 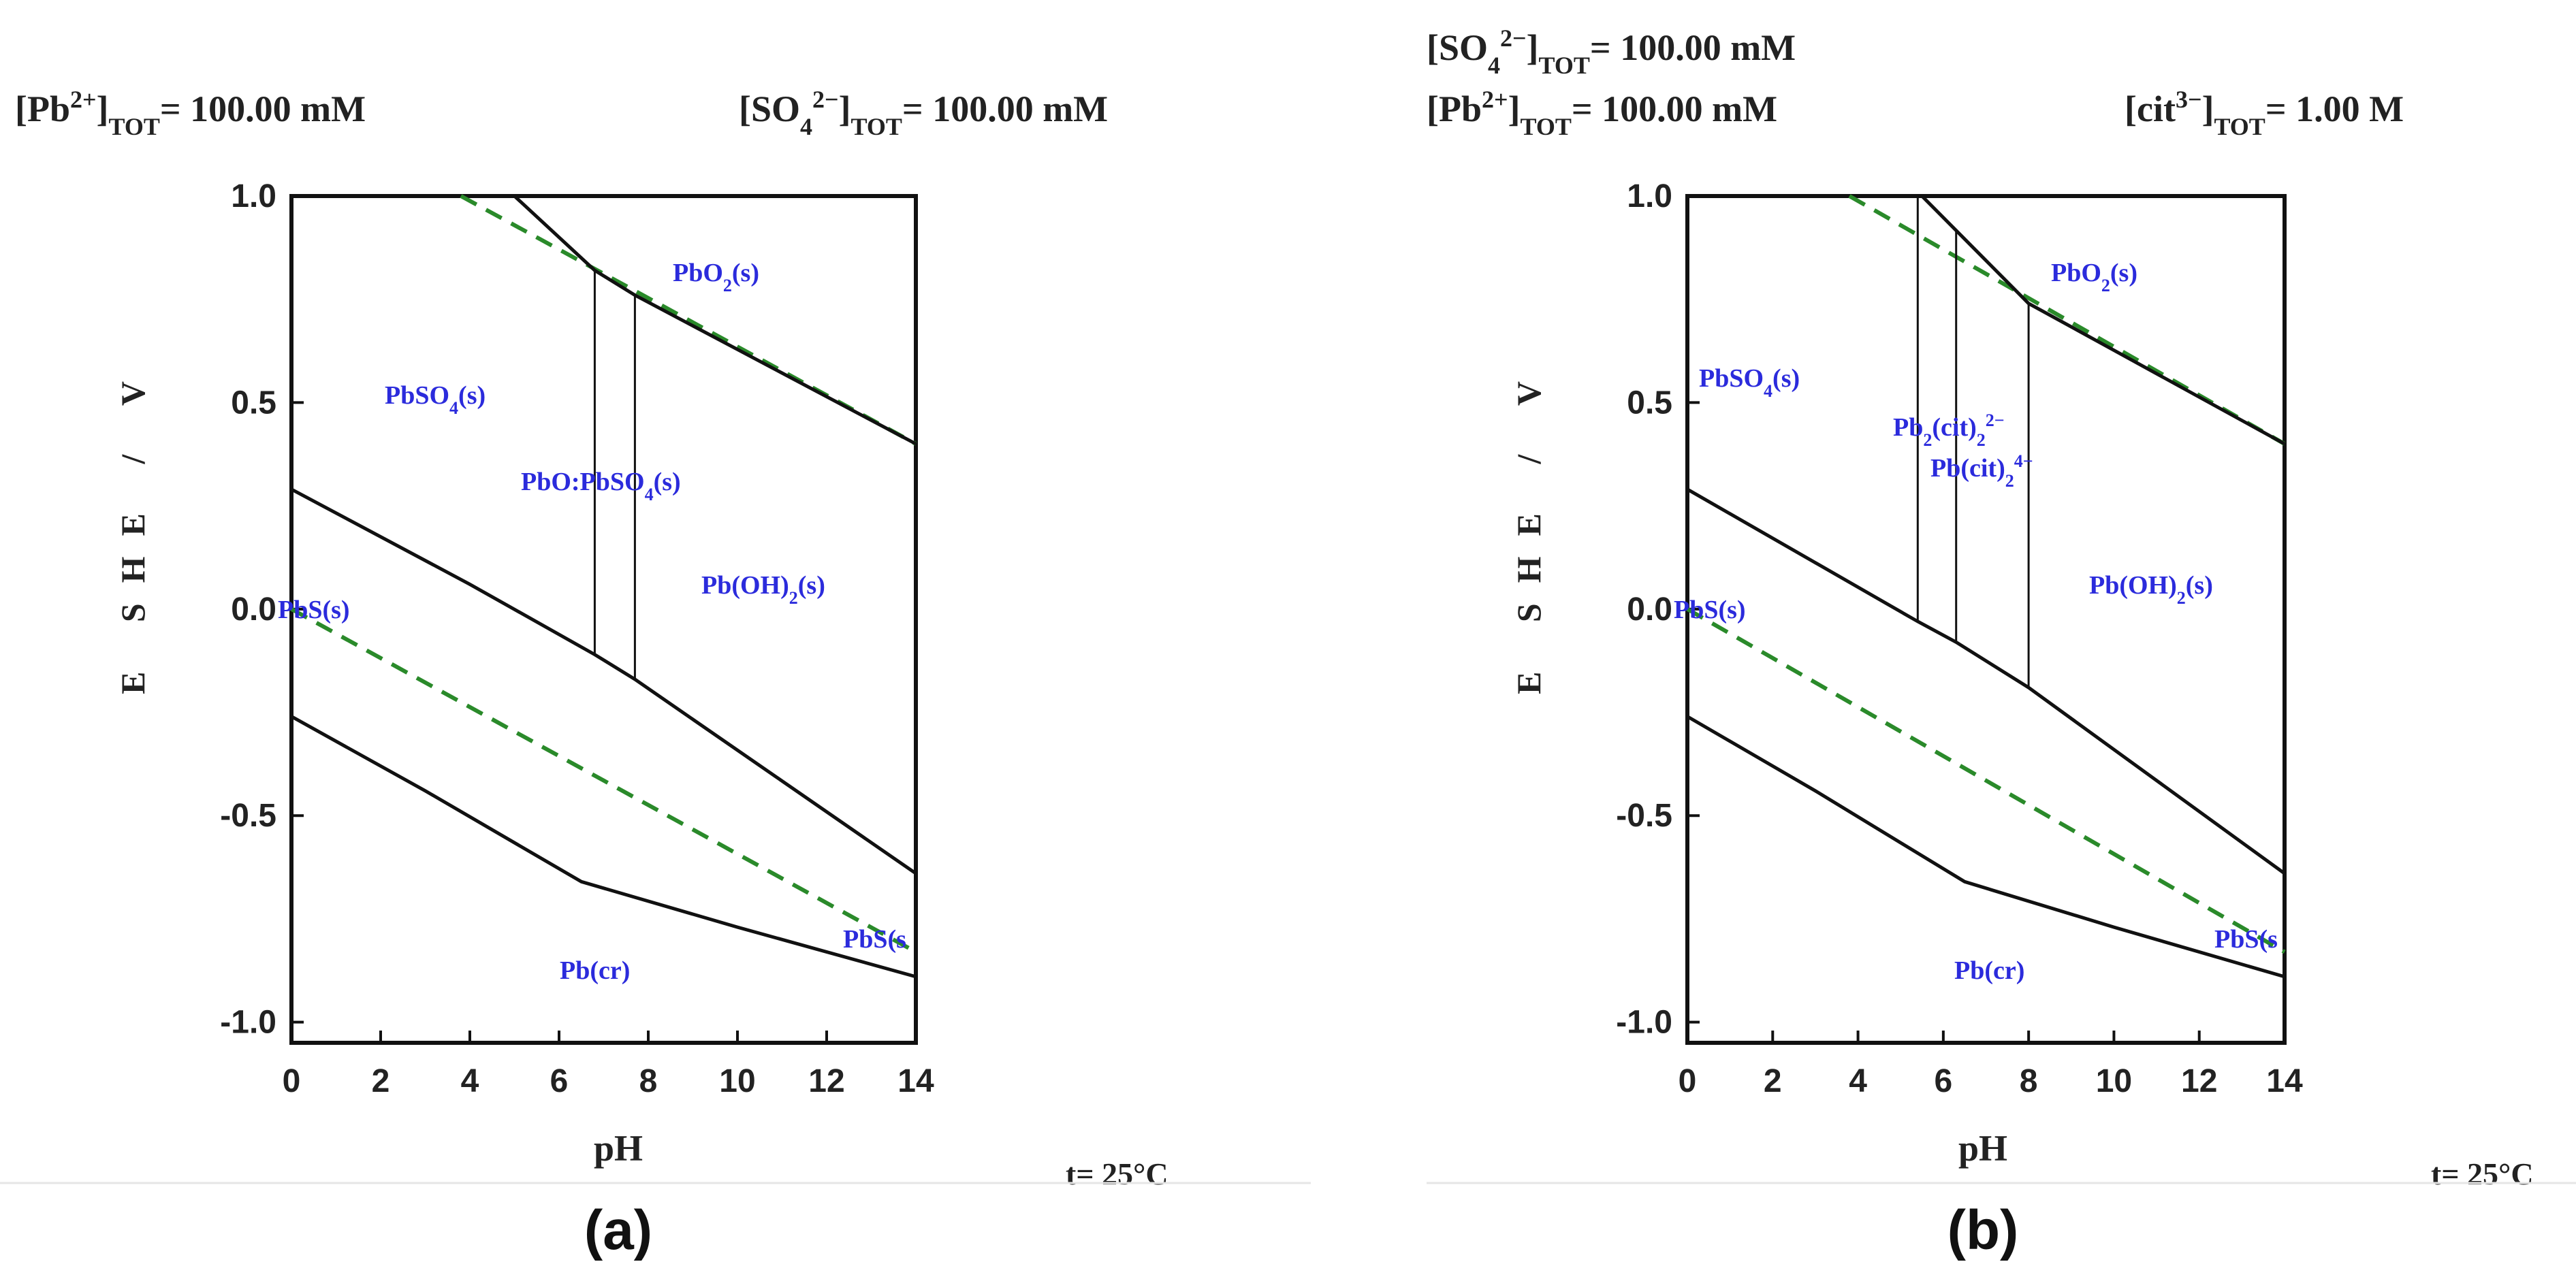 I want to click on region-label-pbo-pbso4: PbO:PbSO4(s), so click(x=601, y=486).